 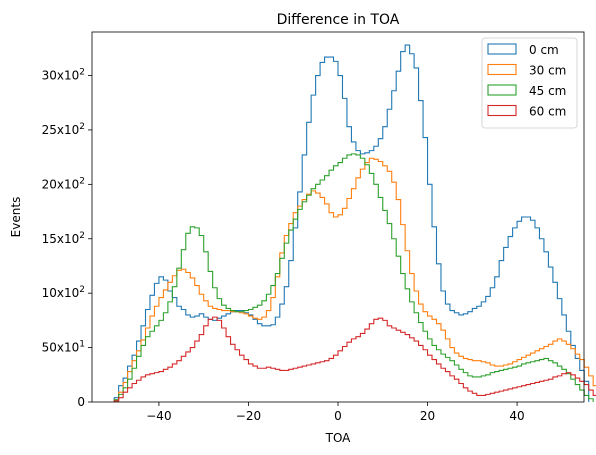 What do you see at coordinates (544, 50) in the screenshot?
I see `legend-label: 0 cm` at bounding box center [544, 50].